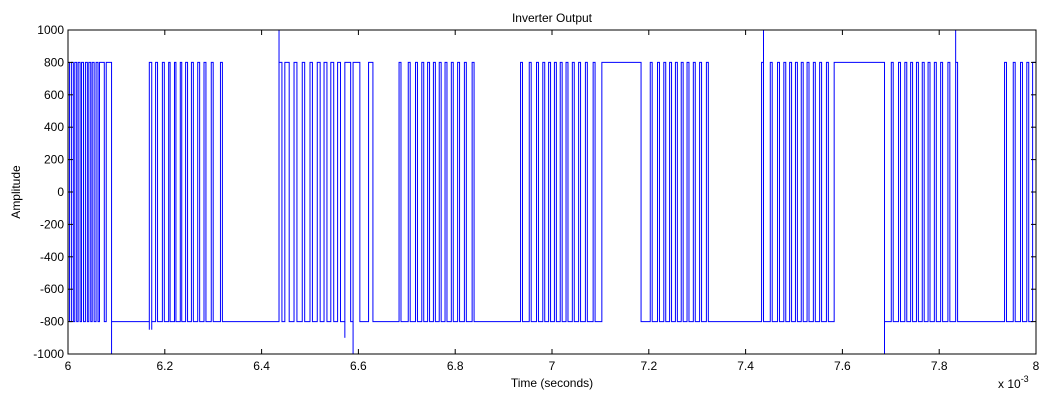 This screenshot has height=398, width=1043. I want to click on y-tick-label: 800, so click(54, 62).